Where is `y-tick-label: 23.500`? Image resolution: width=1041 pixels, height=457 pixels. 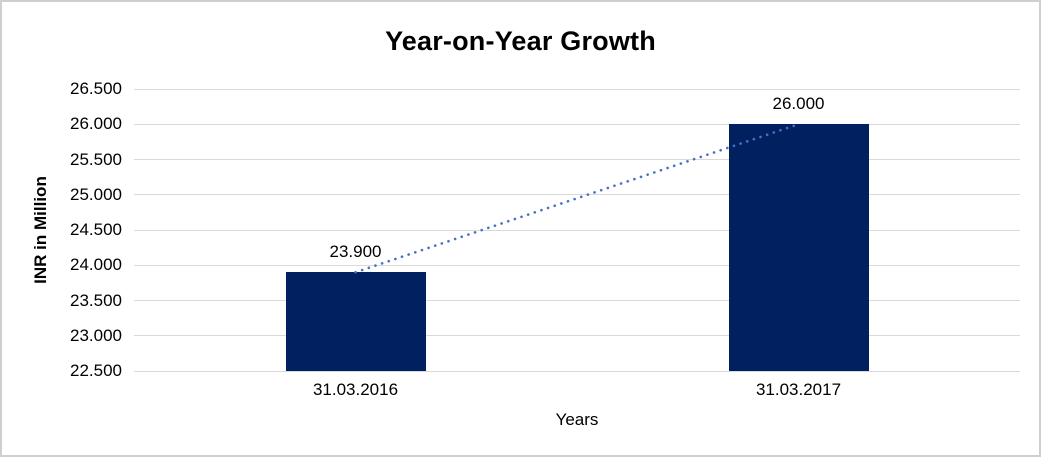
y-tick-label: 23.500 is located at coordinates (96, 300).